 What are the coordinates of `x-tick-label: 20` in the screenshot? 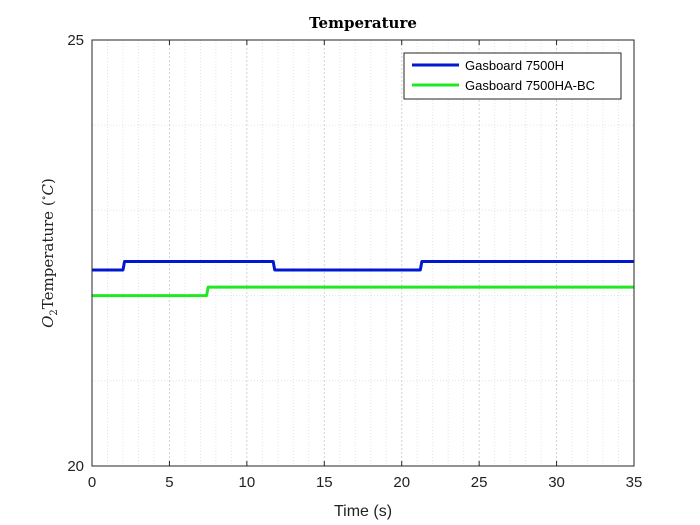 It's located at (401, 482).